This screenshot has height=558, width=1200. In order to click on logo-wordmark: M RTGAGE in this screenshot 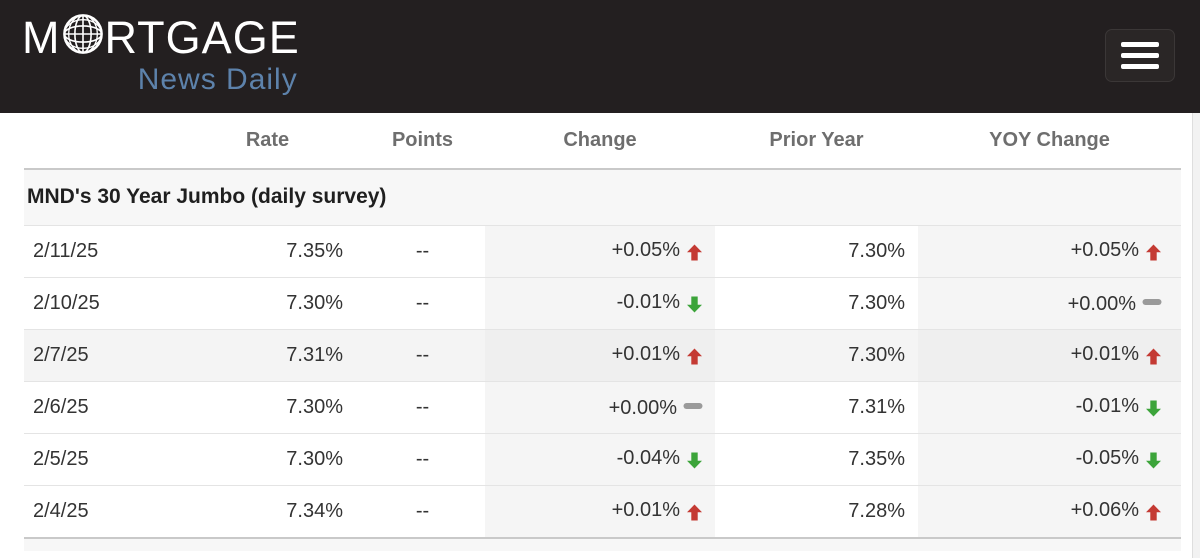, I will do `click(161, 37)`.